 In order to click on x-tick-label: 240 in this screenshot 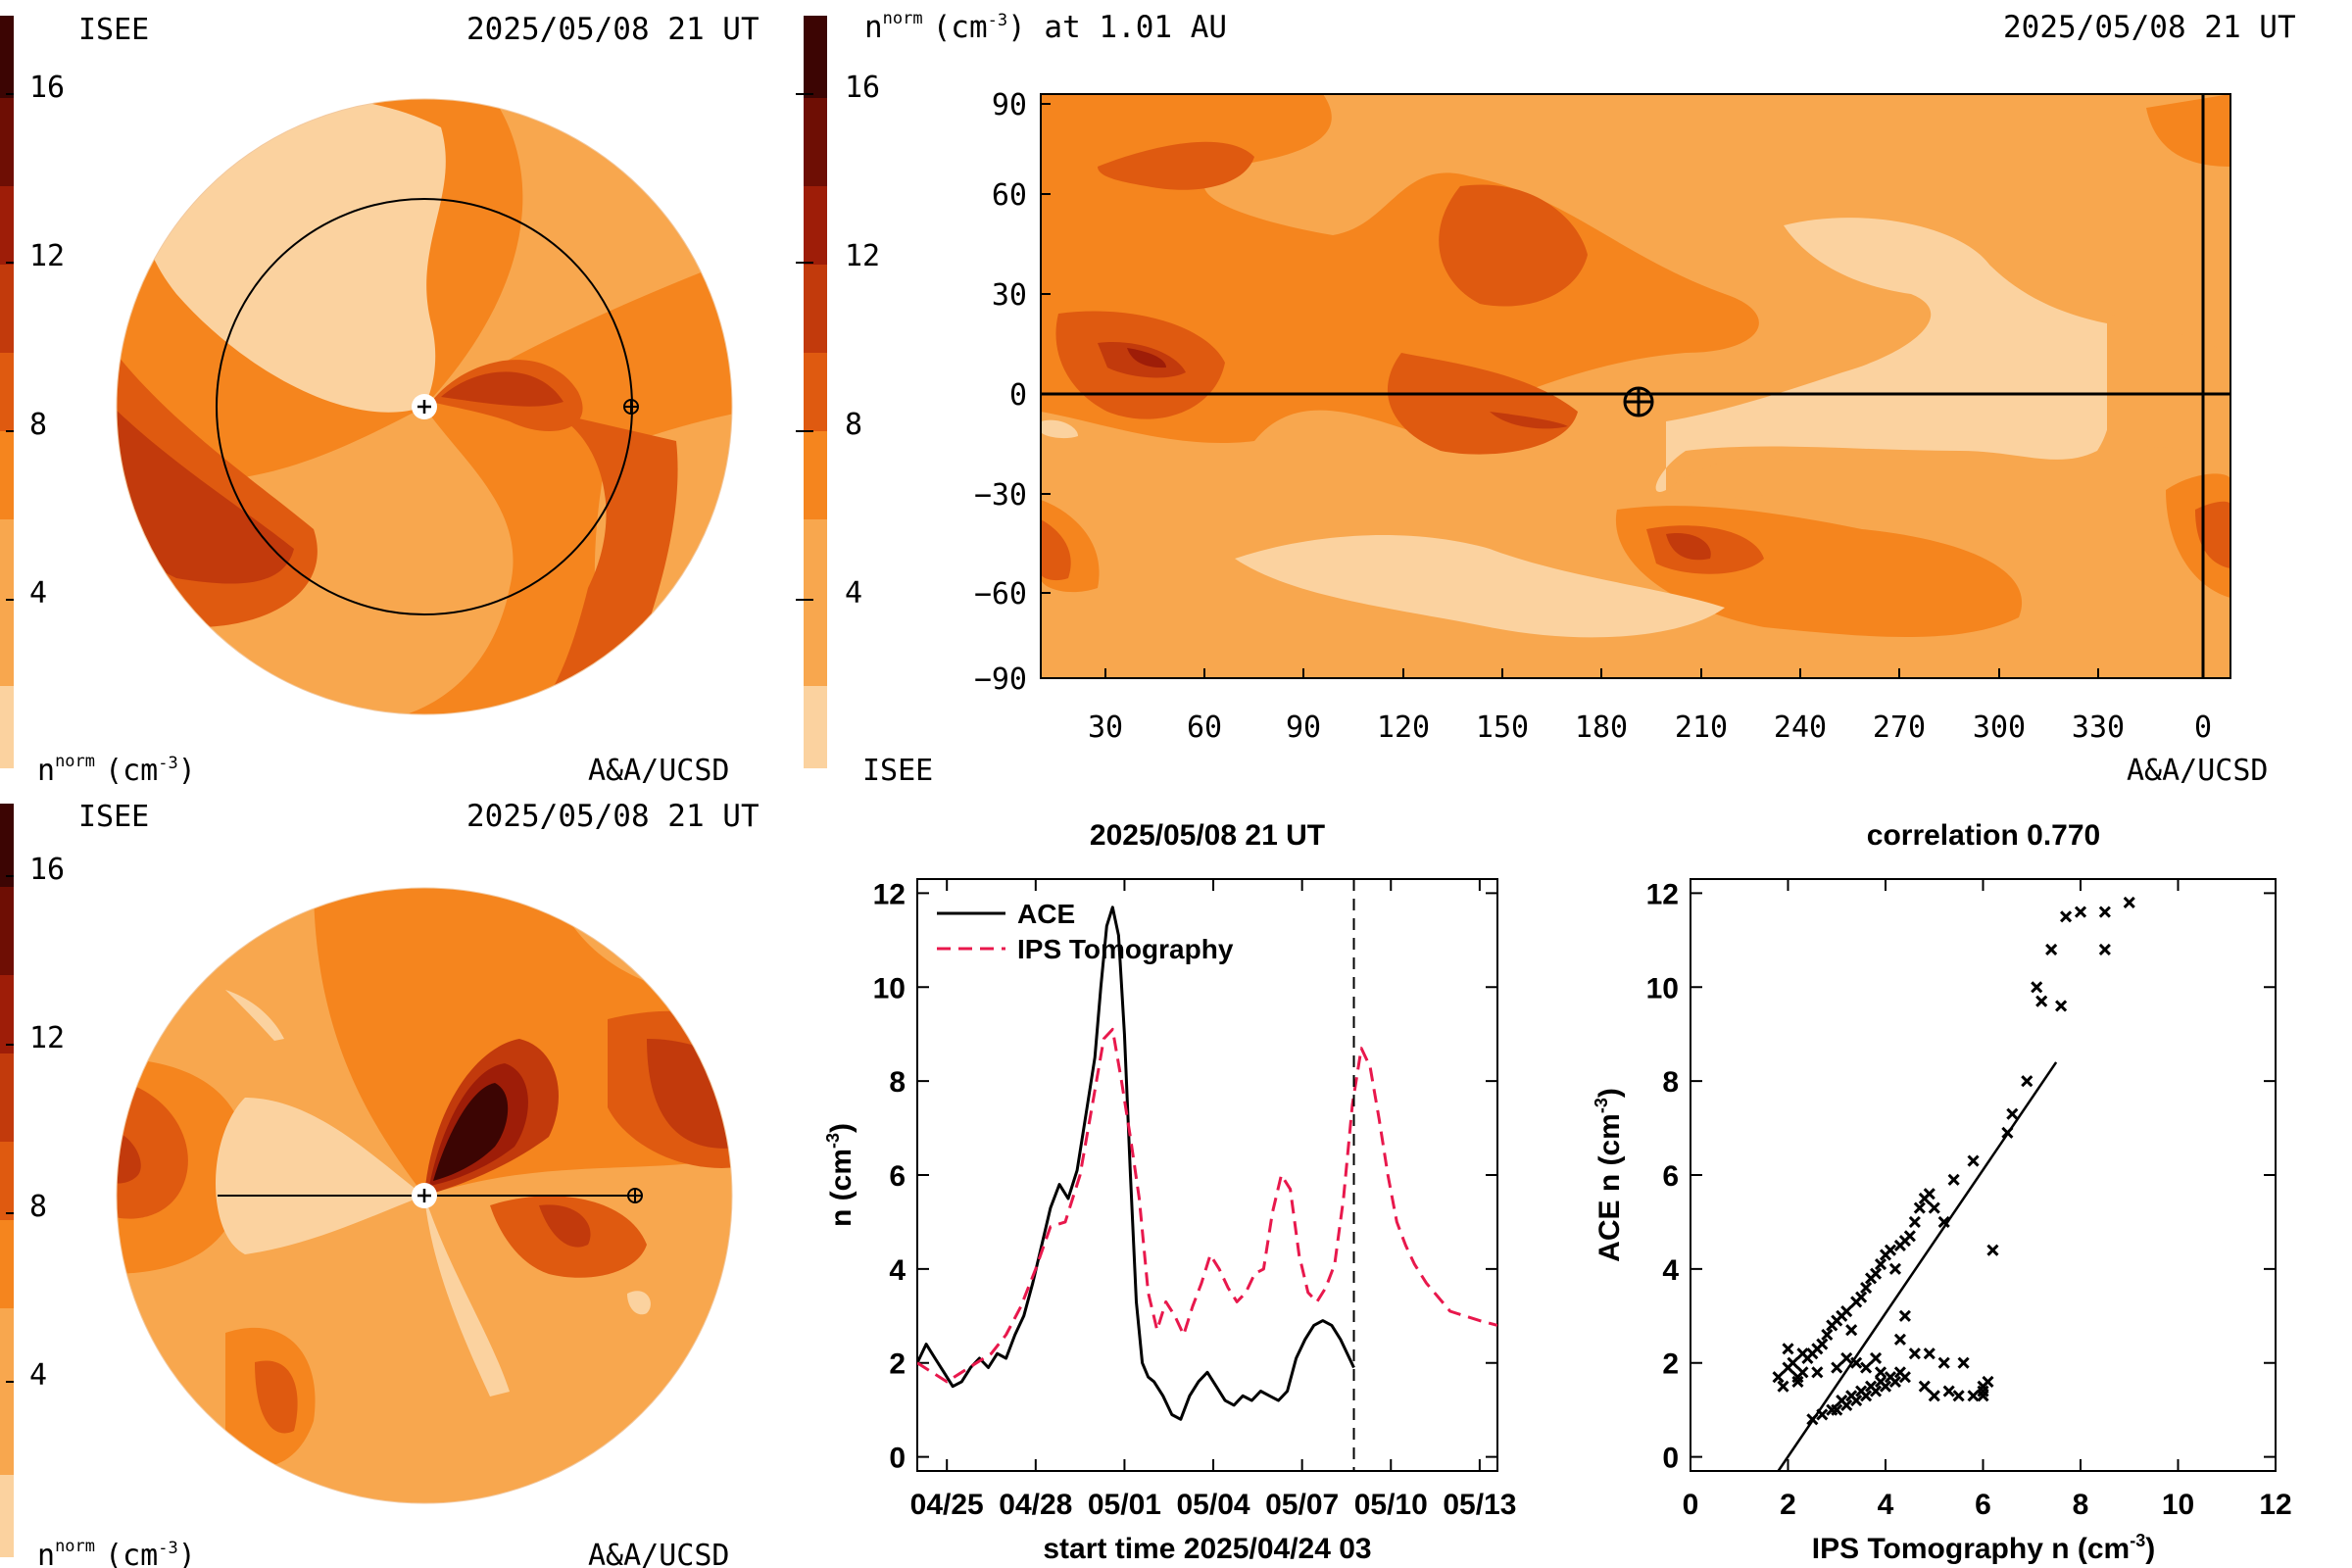, I will do `click(1800, 727)`.